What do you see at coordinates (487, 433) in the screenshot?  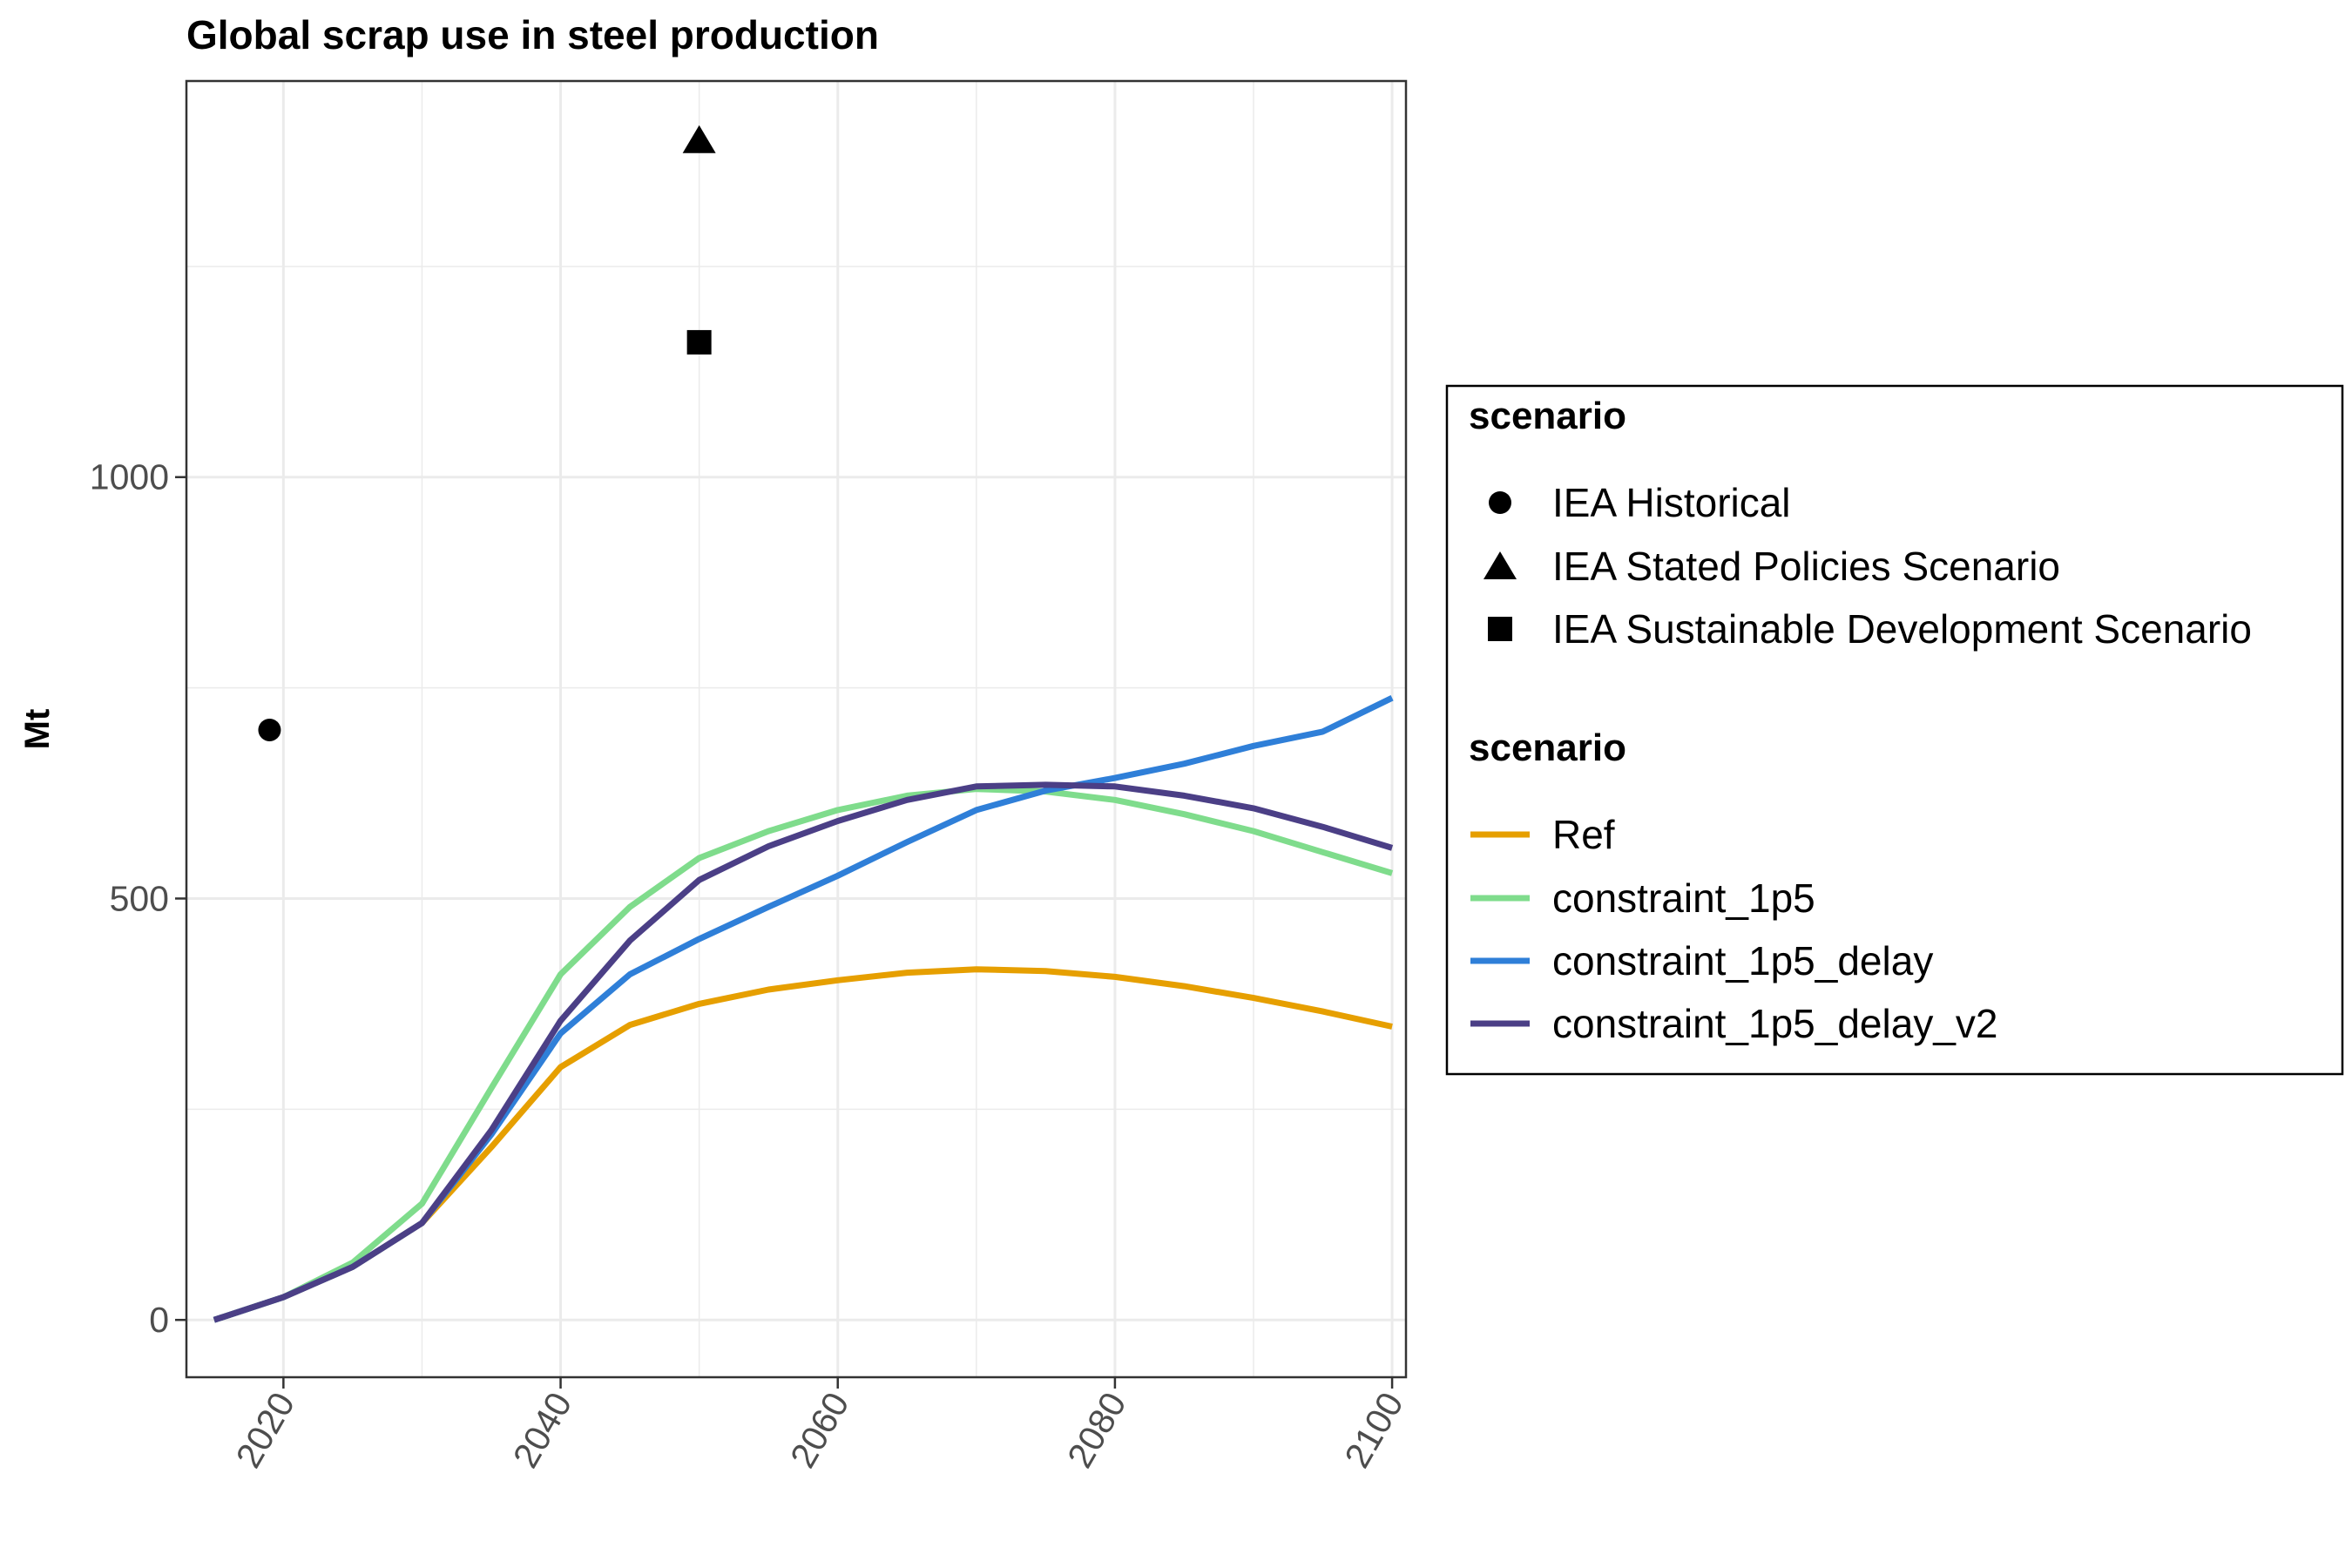 I see `reference-points` at bounding box center [487, 433].